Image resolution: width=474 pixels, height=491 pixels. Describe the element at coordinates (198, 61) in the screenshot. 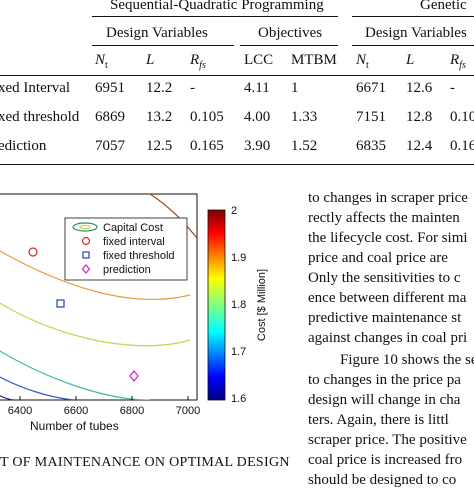

I see `col-rfs: Rfs` at that location.